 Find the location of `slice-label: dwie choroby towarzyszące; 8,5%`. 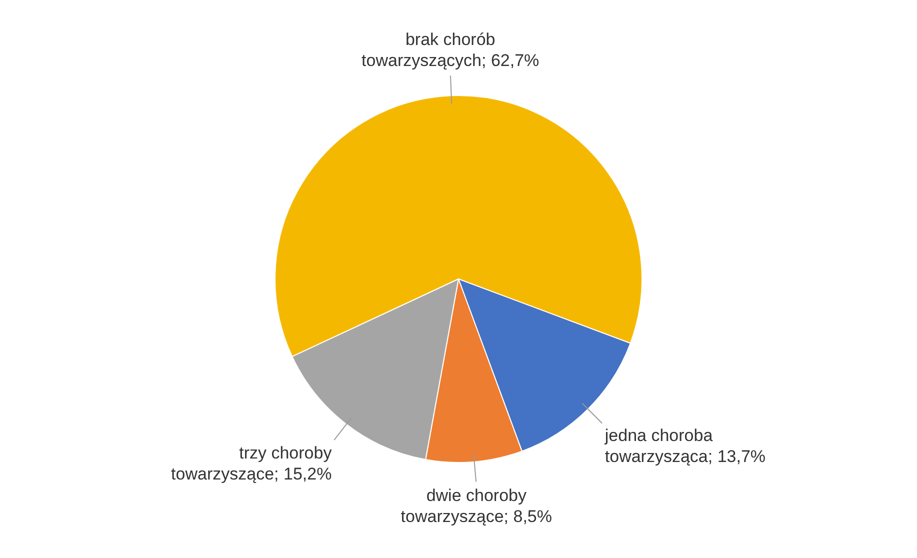

slice-label: dwie choroby towarzyszące; 8,5% is located at coordinates (476, 506).